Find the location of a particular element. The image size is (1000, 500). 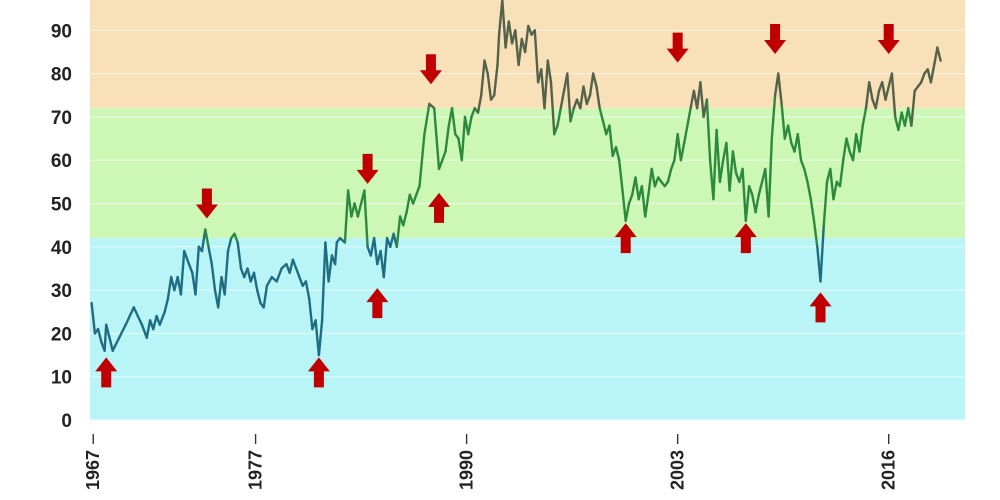

y-tick-label: 60 is located at coordinates (61, 161).